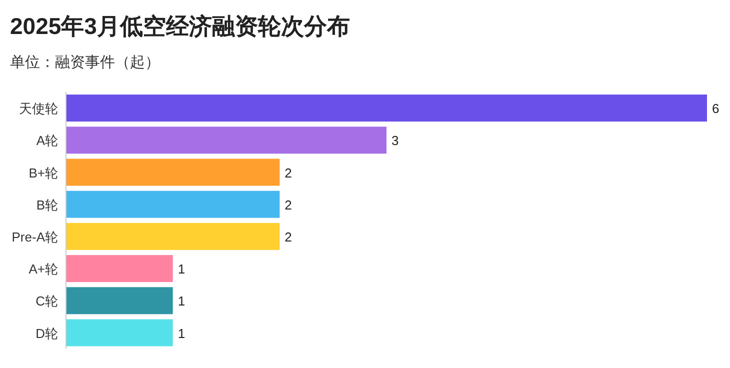 Image resolution: width=730 pixels, height=368 pixels. Describe the element at coordinates (35, 236) in the screenshot. I see `category-label: Pre-A轮` at that location.